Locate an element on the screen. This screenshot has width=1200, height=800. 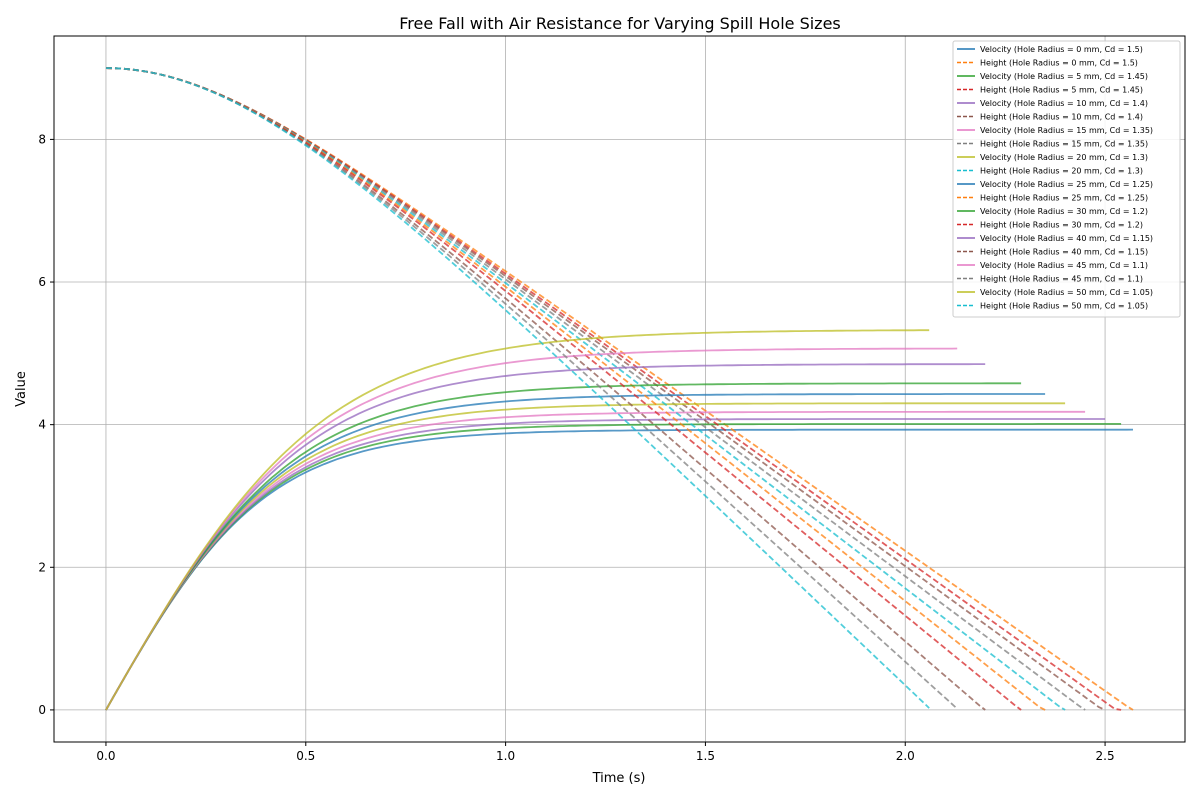
legend-height-1-label: Height (Hole Radius = 5 mm, Cd = 1.45) is located at coordinates (1061, 90).